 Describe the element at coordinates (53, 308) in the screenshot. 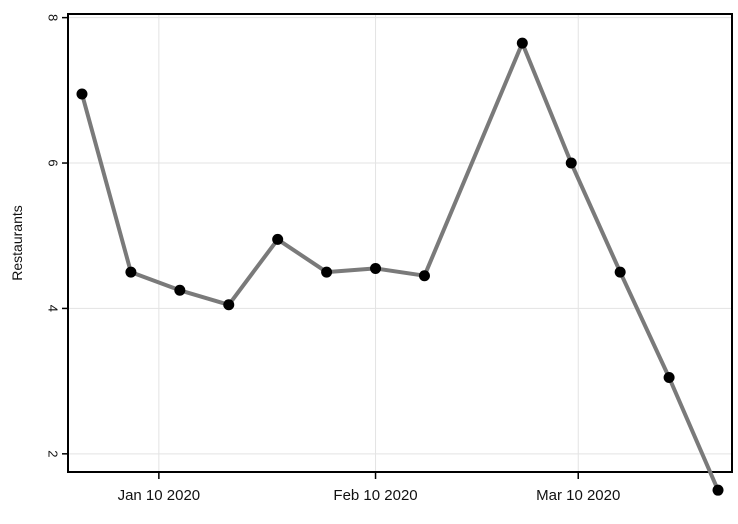

I see `y-tick-label: 4` at that location.